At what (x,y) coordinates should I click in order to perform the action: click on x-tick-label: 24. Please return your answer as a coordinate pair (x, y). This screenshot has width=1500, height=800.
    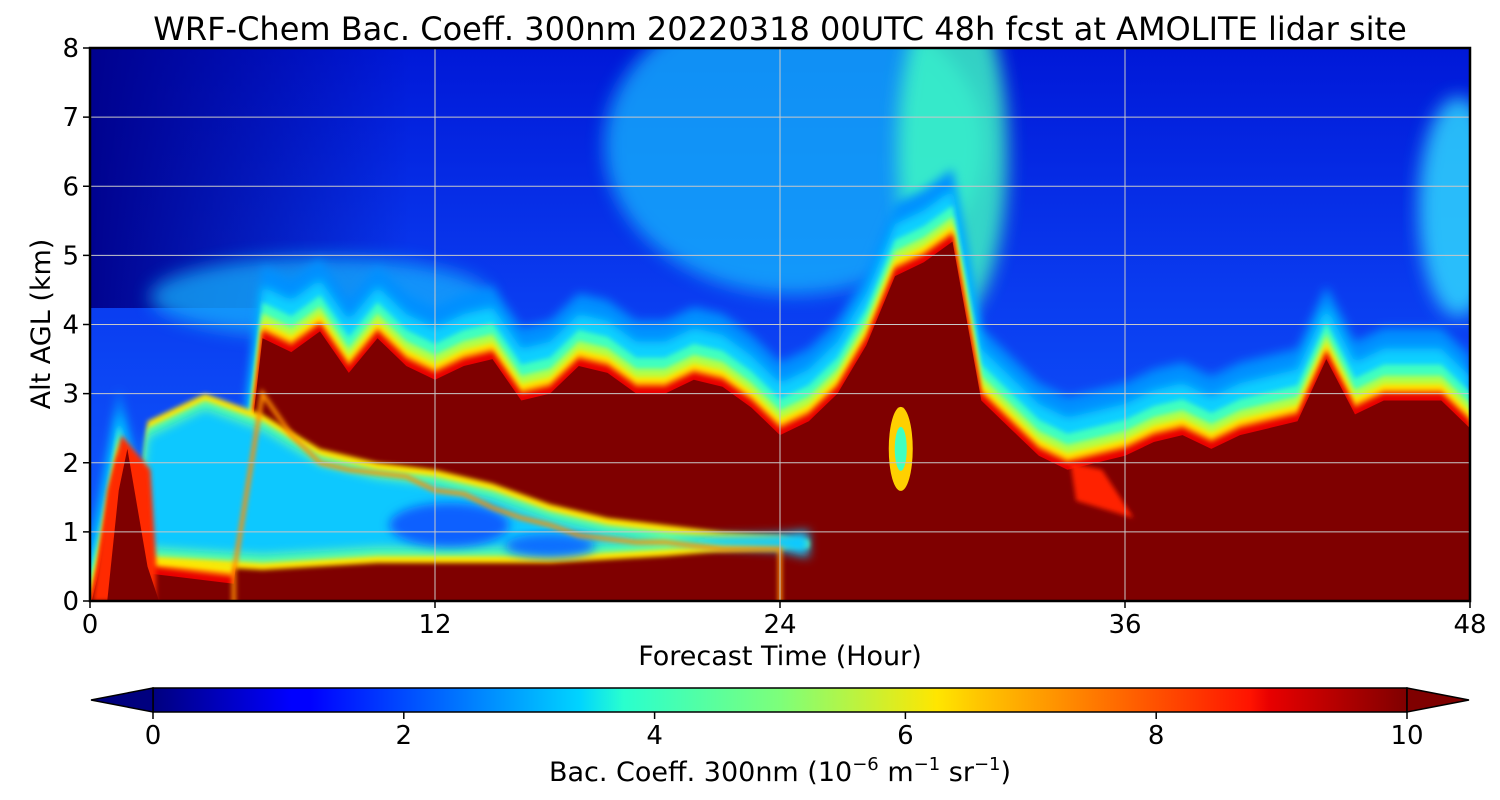
    Looking at the image, I should click on (779, 625).